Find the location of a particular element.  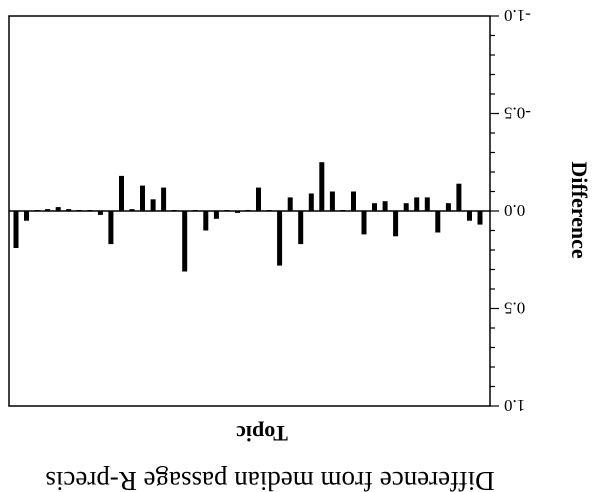

chart-title: Difference from median passage R-precis is located at coordinates (269, 479).